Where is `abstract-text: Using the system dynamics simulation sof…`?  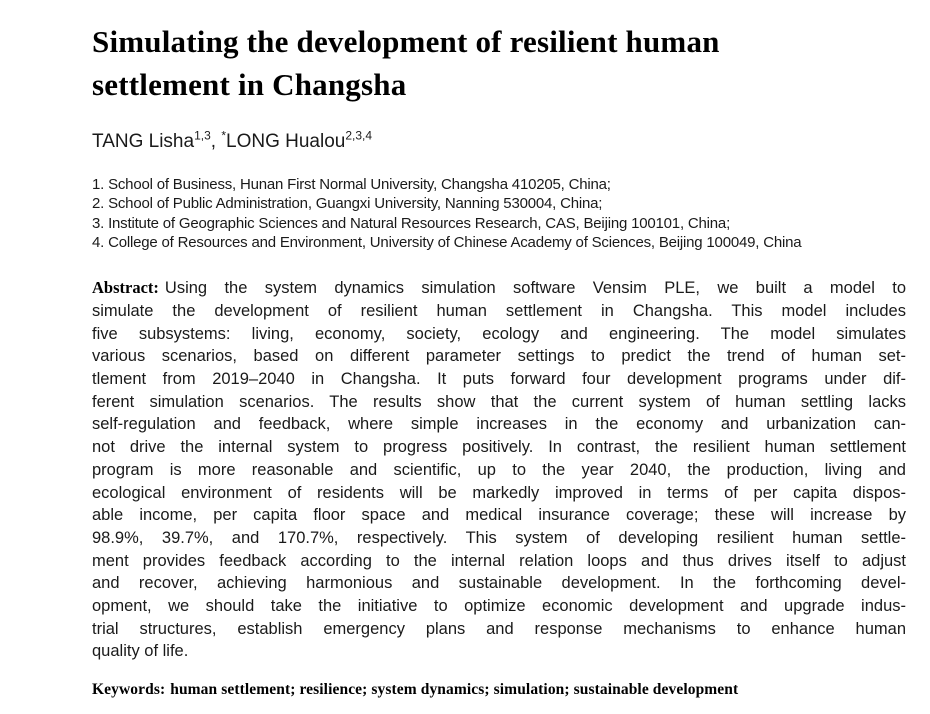 abstract-text: Using the system dynamics simulation sof… is located at coordinates (535, 288).